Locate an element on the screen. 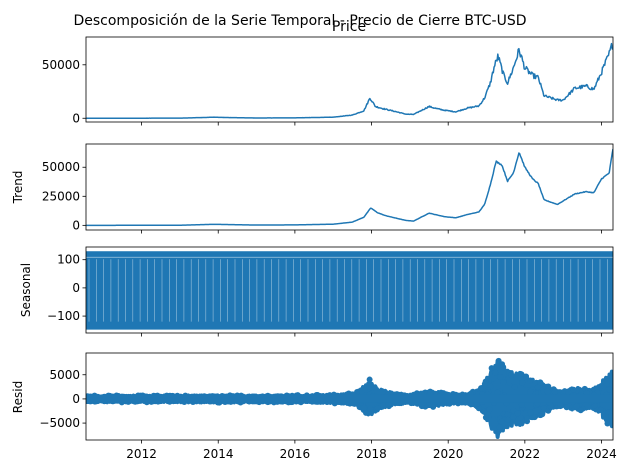 The width and height of the screenshot is (629, 475). y-tick-label: −100 is located at coordinates (63, 316).